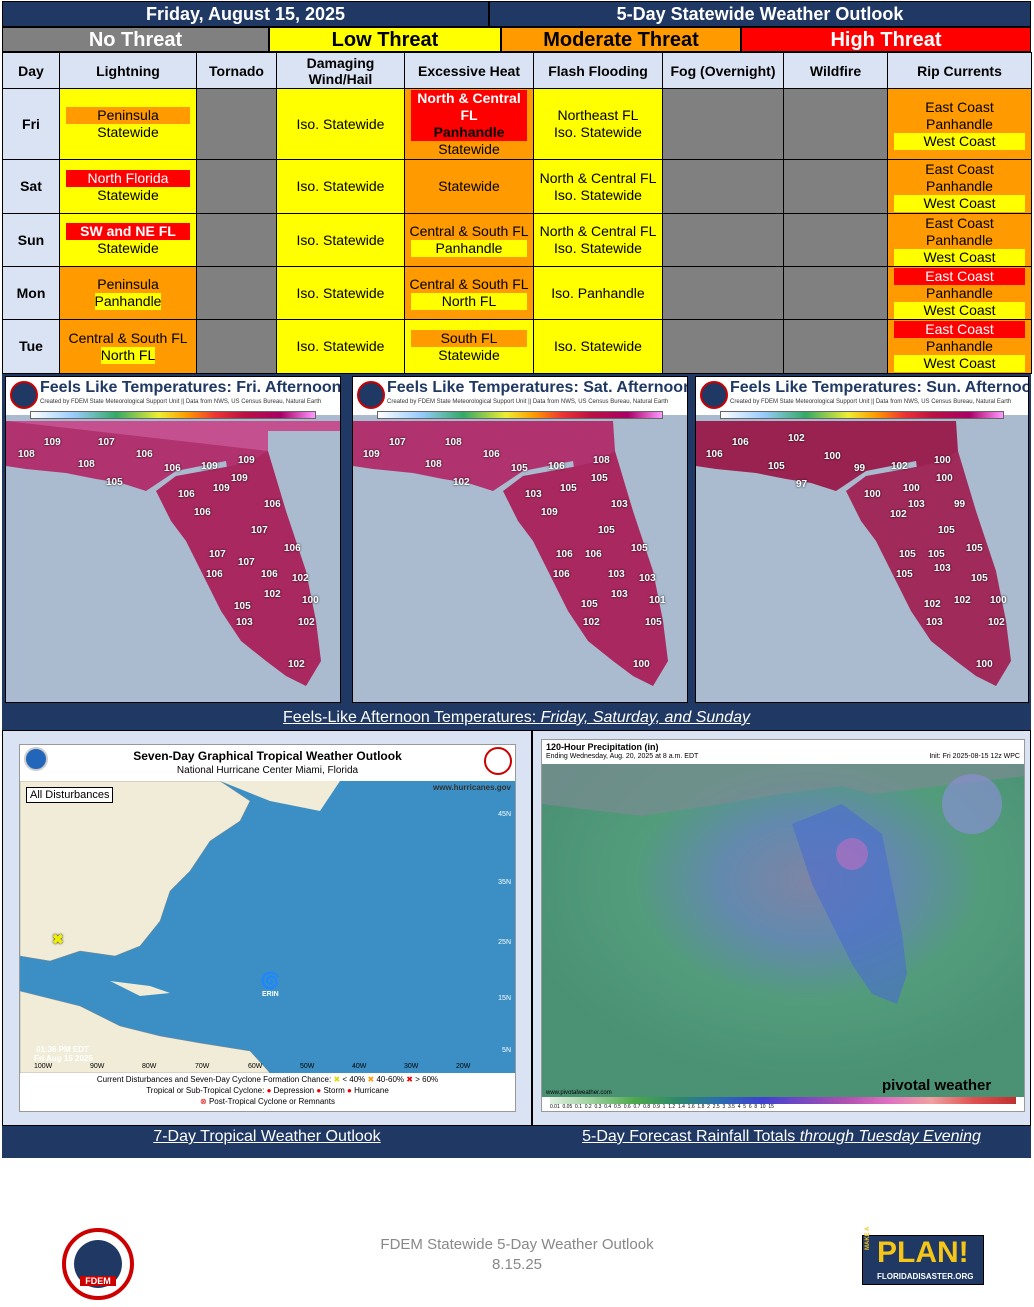 This screenshot has height=1307, width=1034. Describe the element at coordinates (267, 1142) in the screenshot. I see `tropical-caption: 7-Day Tropical Weather Outlook` at that location.